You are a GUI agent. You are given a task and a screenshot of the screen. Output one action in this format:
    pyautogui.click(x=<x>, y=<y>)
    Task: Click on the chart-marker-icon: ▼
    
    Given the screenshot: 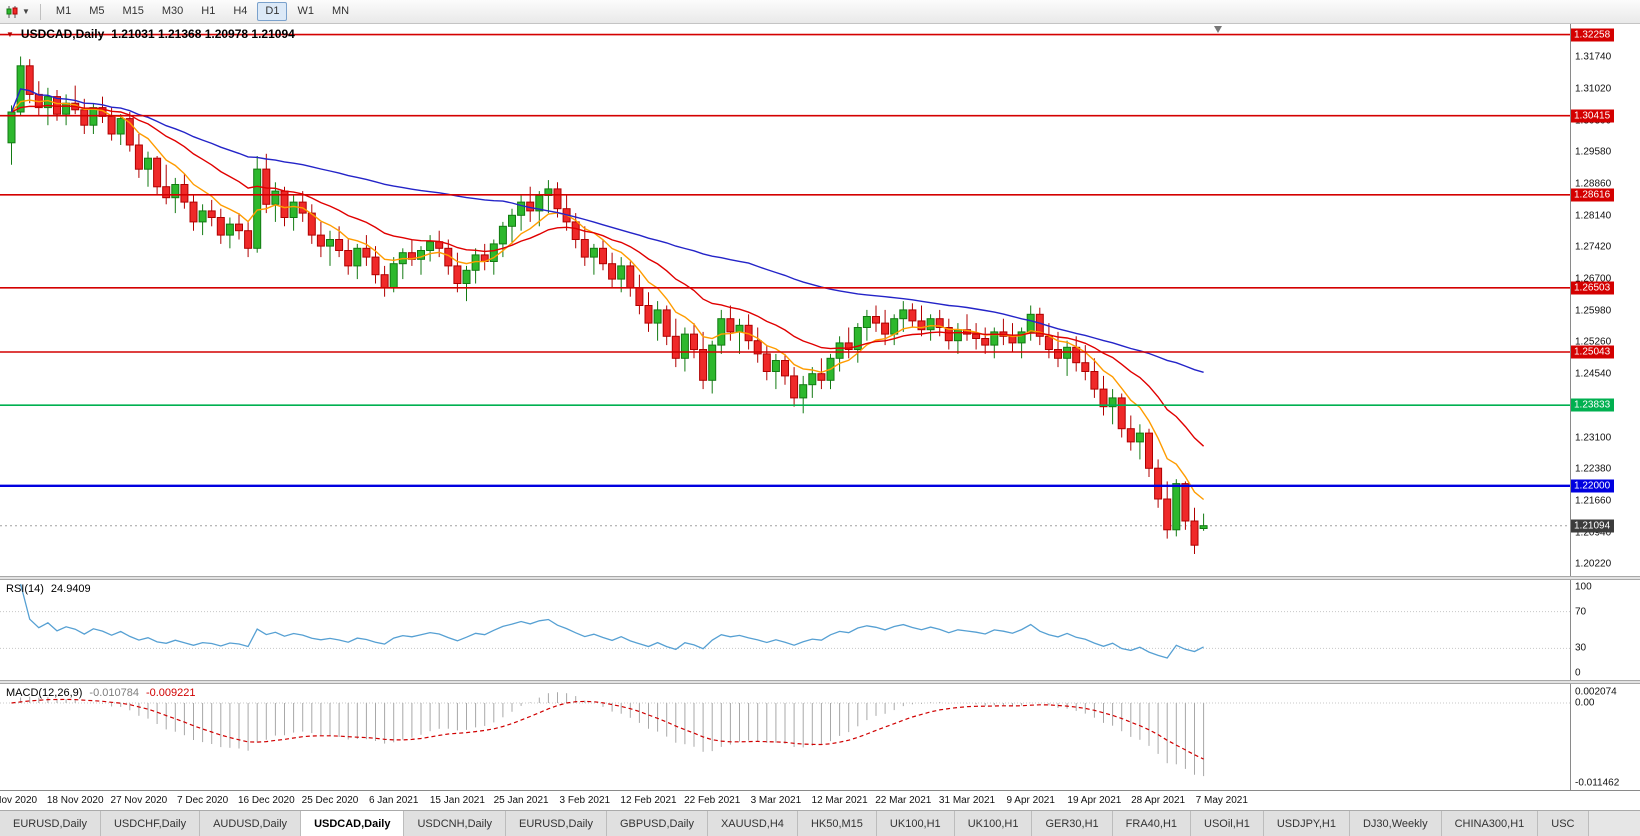 What is the action you would take?
    pyautogui.click(x=10, y=34)
    